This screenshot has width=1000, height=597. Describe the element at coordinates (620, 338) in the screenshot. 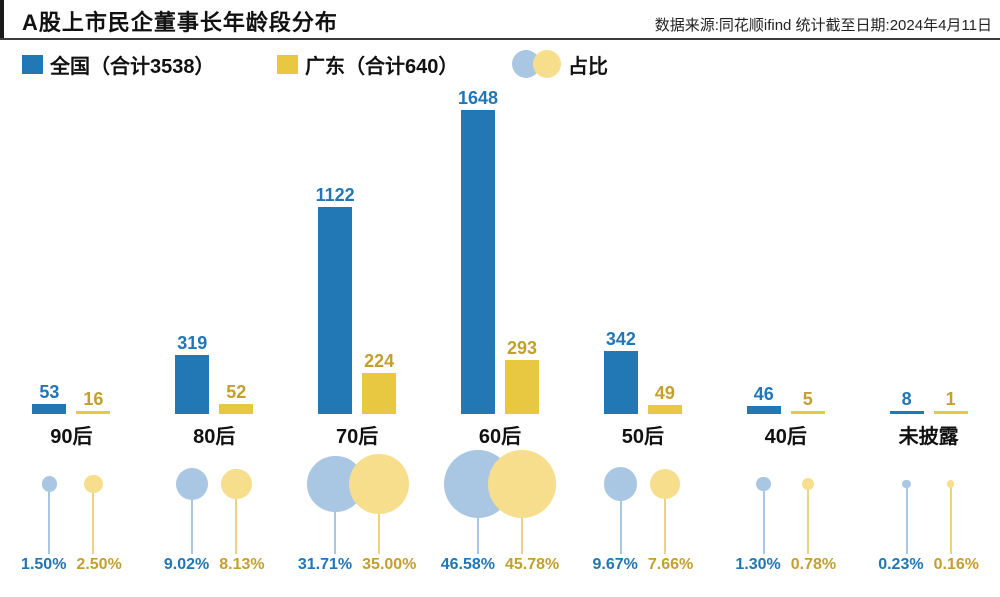

I see `bar-value-label-national-50后: 342` at that location.